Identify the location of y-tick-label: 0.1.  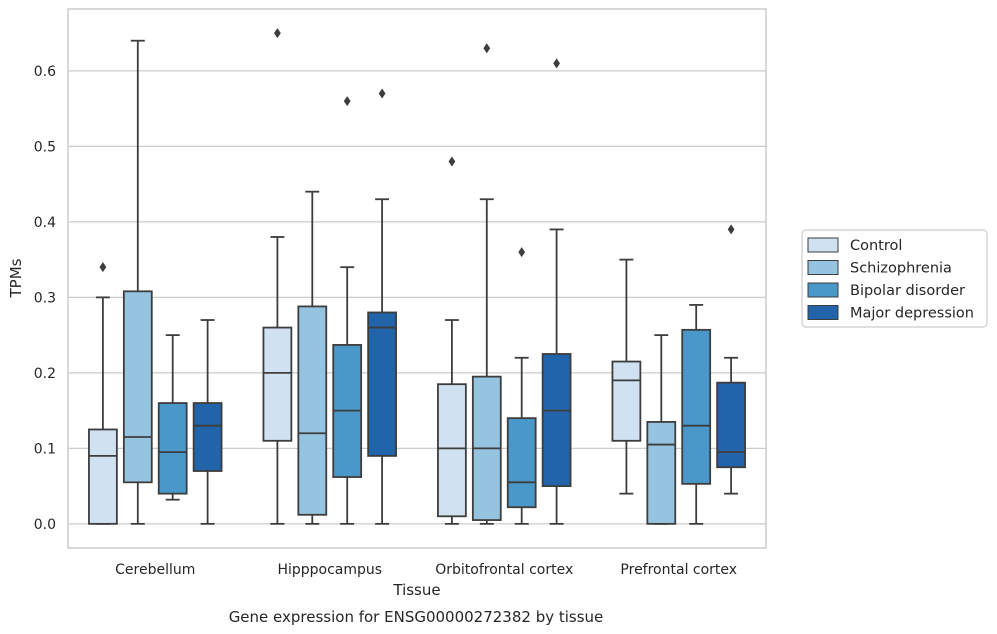
(45, 449).